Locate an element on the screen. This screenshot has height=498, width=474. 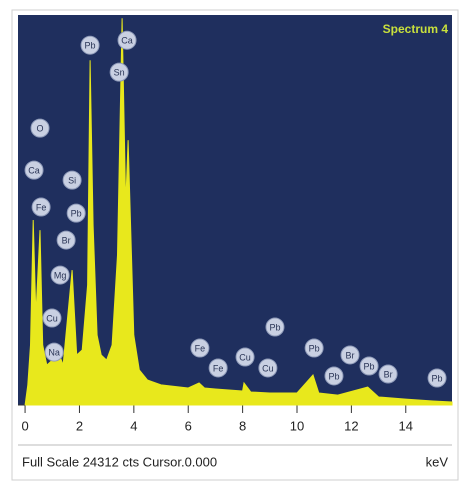
x-tick-label: 6 is located at coordinates (188, 425).